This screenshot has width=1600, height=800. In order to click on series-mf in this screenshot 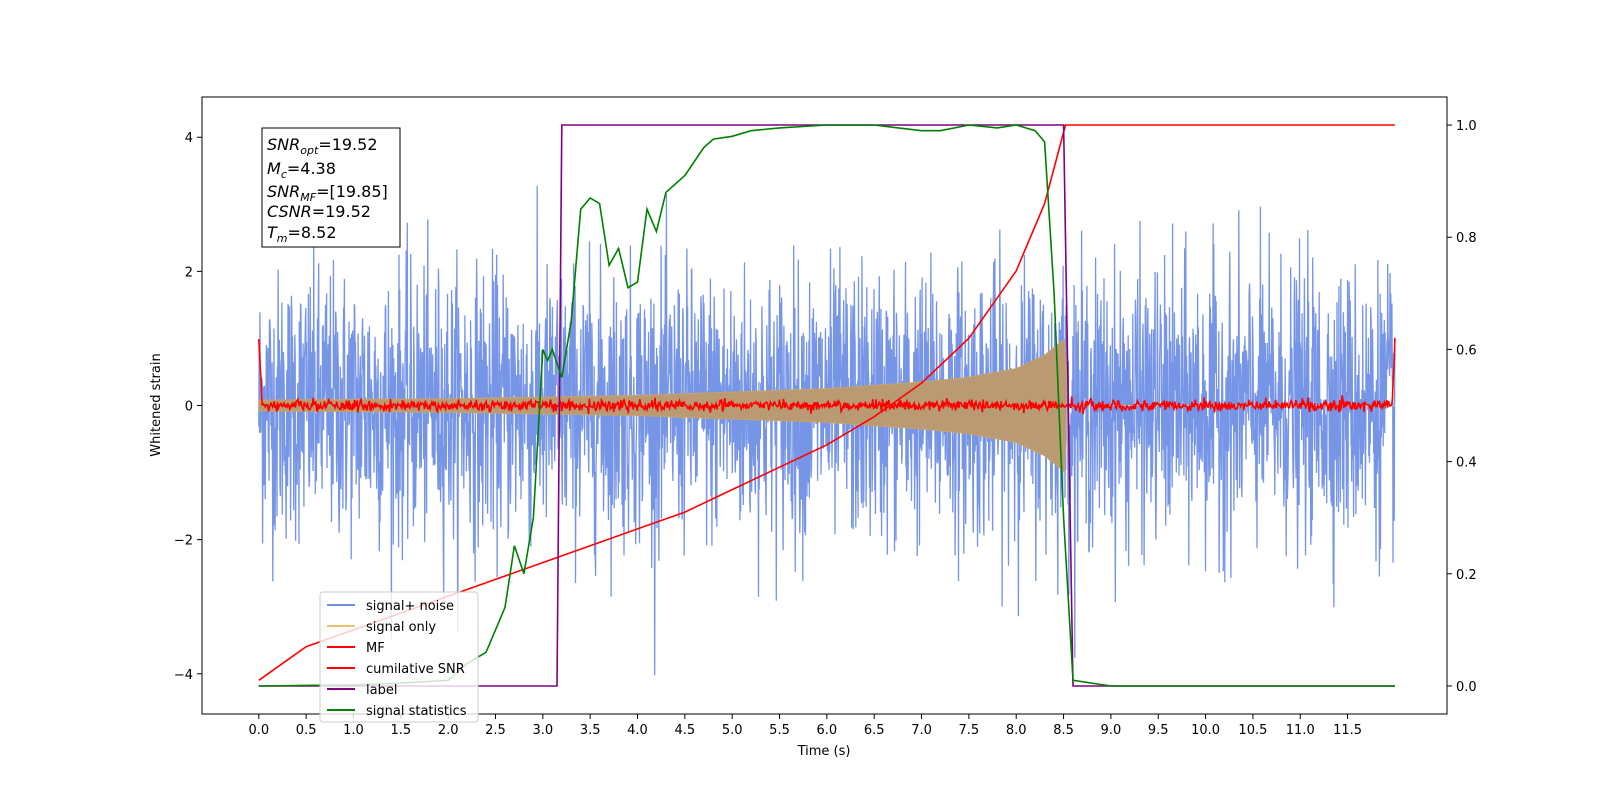, I will do `click(827, 376)`.